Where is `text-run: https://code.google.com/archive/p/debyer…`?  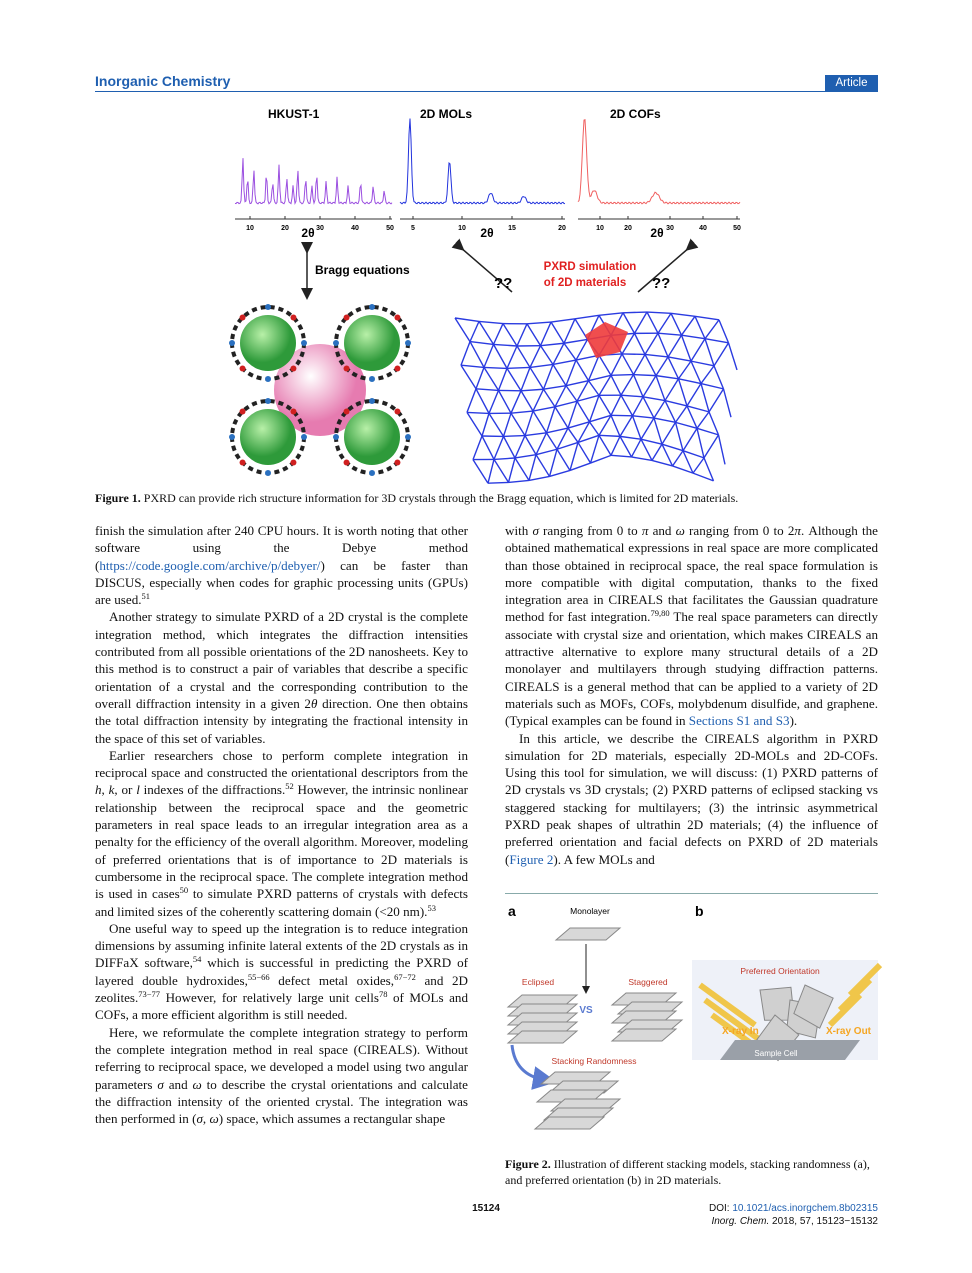
text-run: https://code.google.com/archive/p/debyer… is located at coordinates (210, 565).